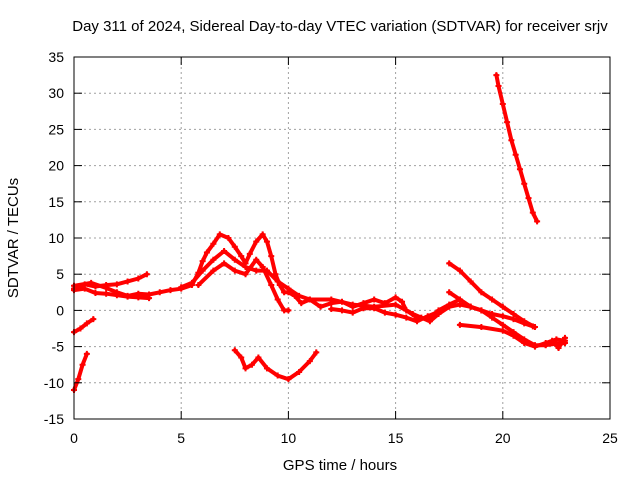 Image resolution: width=640 pixels, height=480 pixels. What do you see at coordinates (60, 274) in the screenshot?
I see `y-tick-label: 5` at bounding box center [60, 274].